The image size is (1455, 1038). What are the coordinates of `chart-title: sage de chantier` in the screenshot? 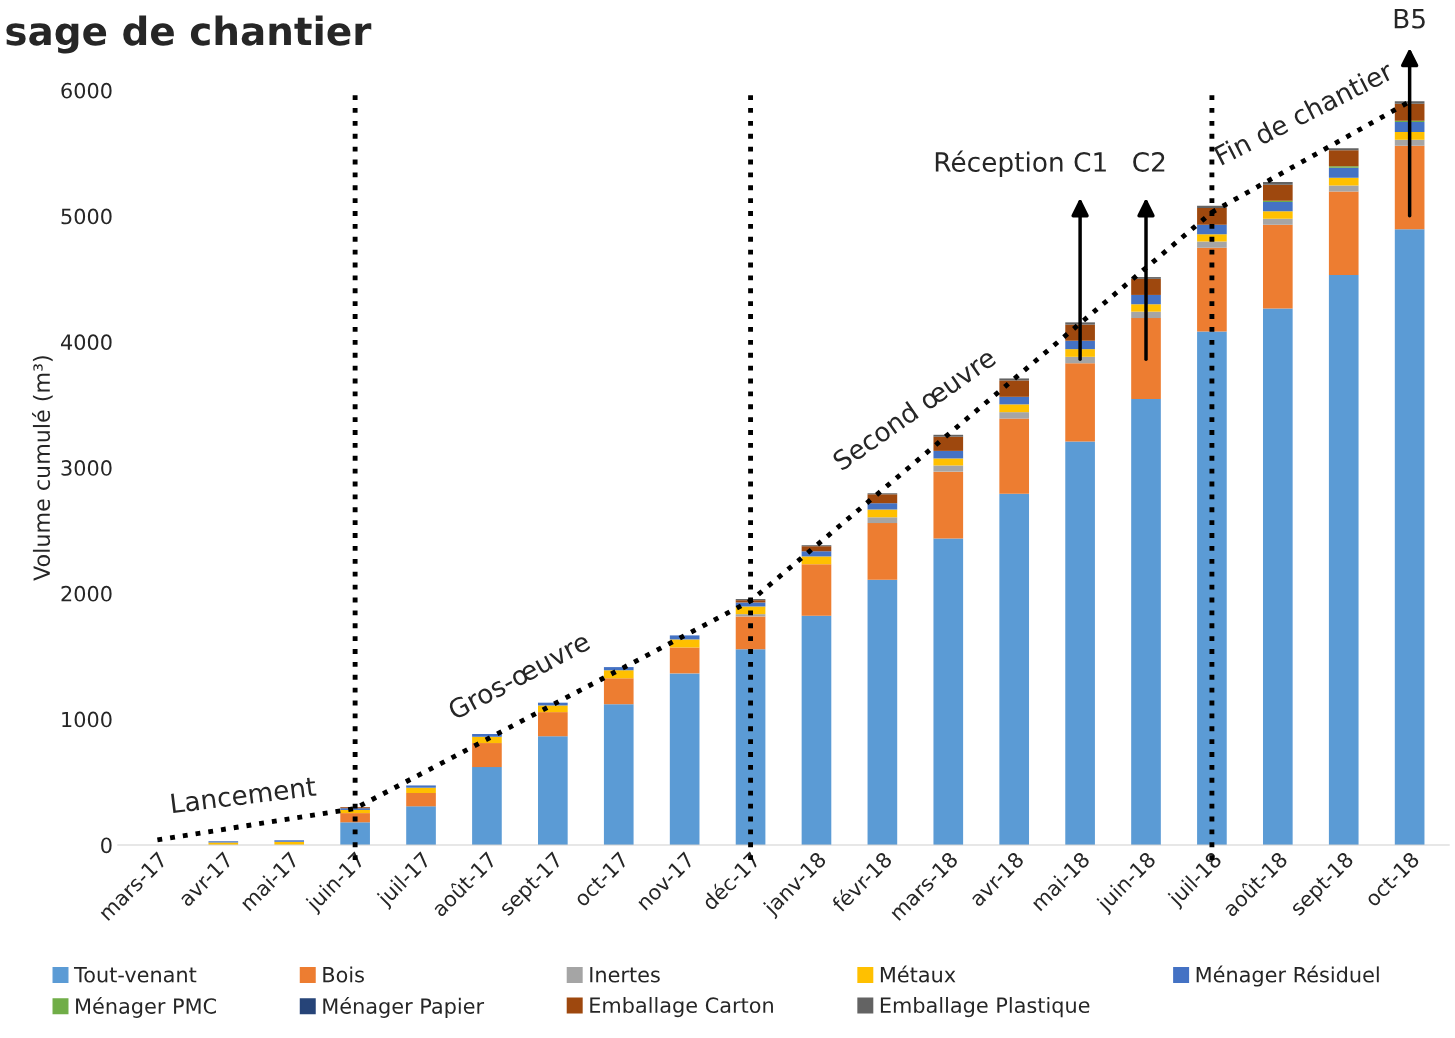 It's located at (189, 34).